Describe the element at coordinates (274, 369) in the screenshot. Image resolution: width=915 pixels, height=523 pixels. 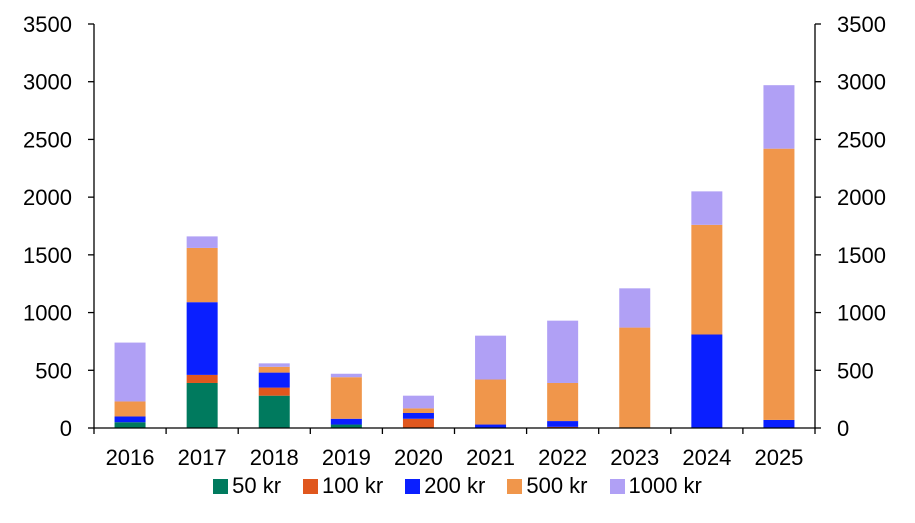
I see `bar-segment-2018-s3` at that location.